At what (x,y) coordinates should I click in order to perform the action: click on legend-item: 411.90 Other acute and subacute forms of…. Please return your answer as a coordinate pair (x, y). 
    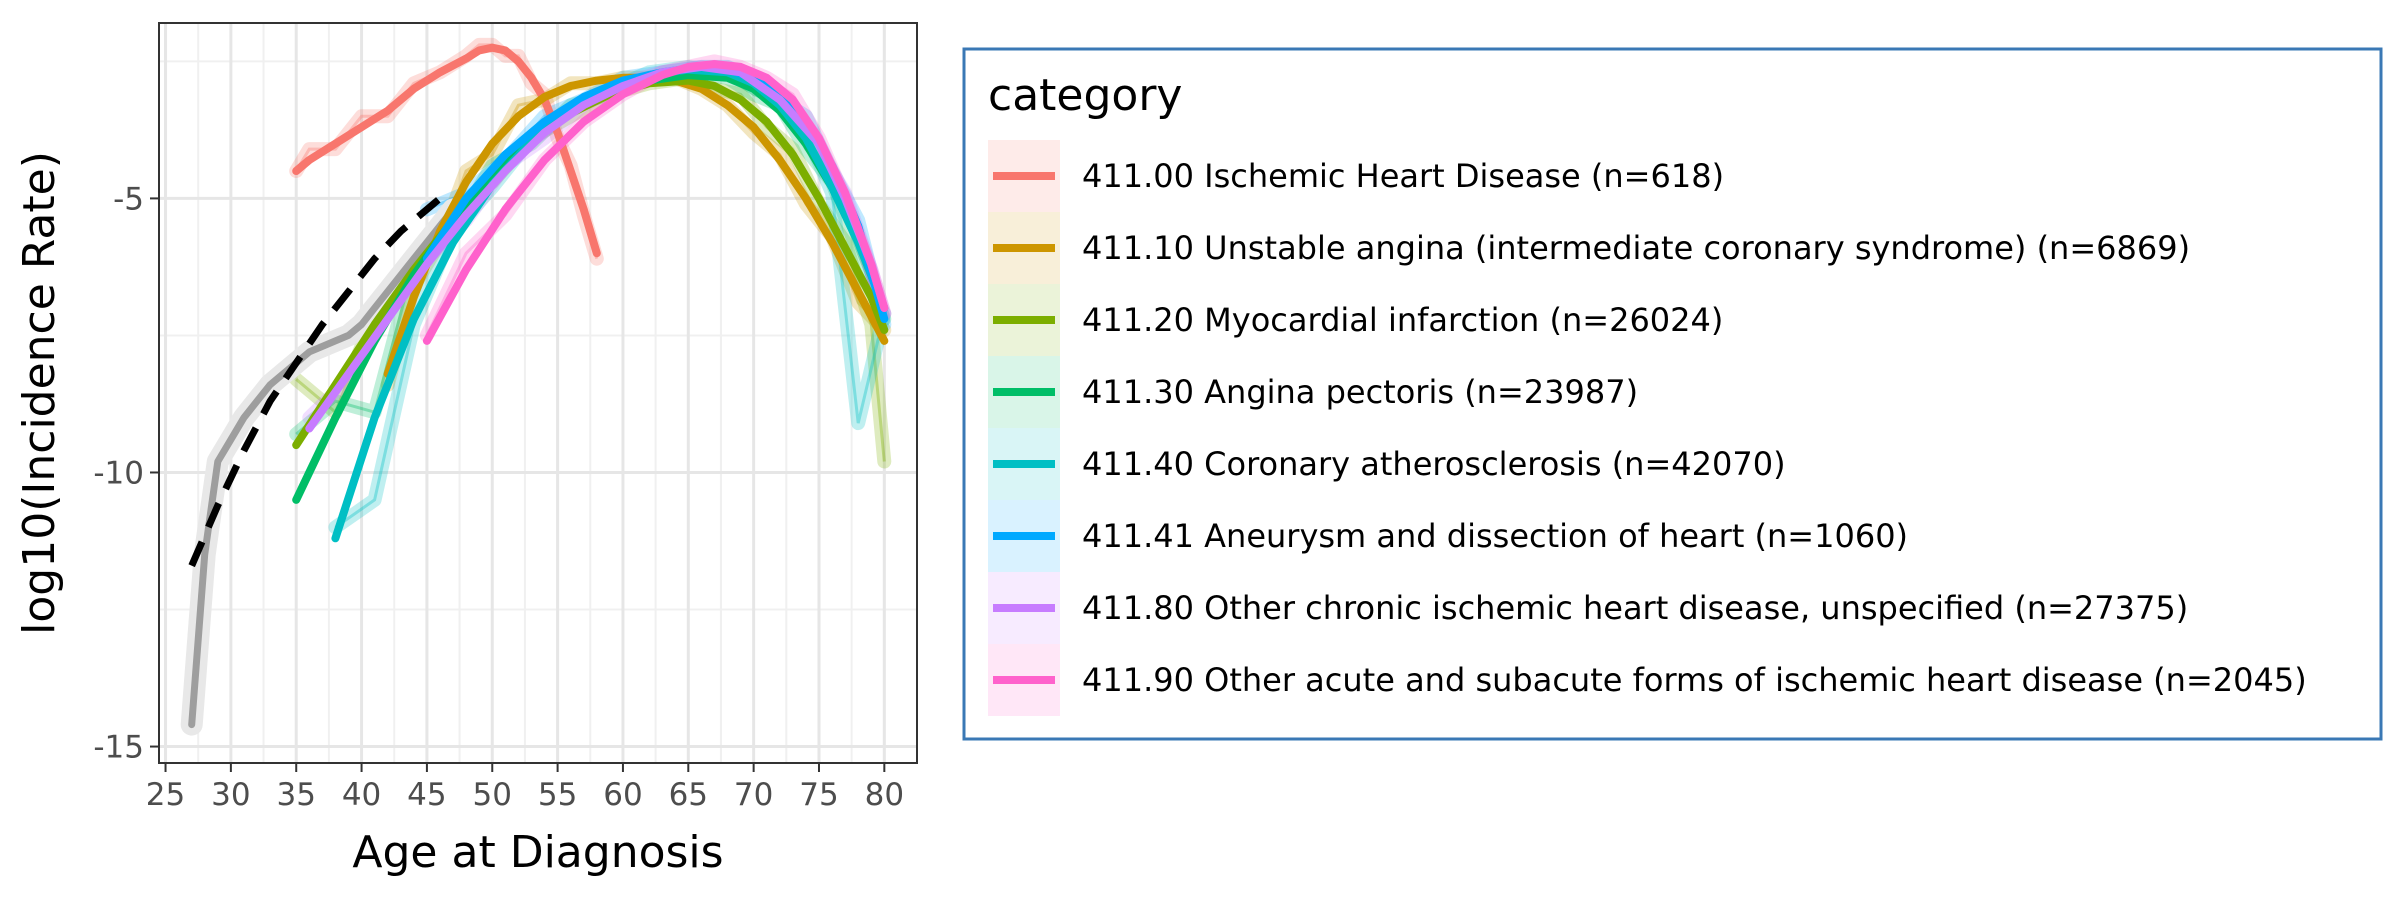
    Looking at the image, I should click on (1647, 680).